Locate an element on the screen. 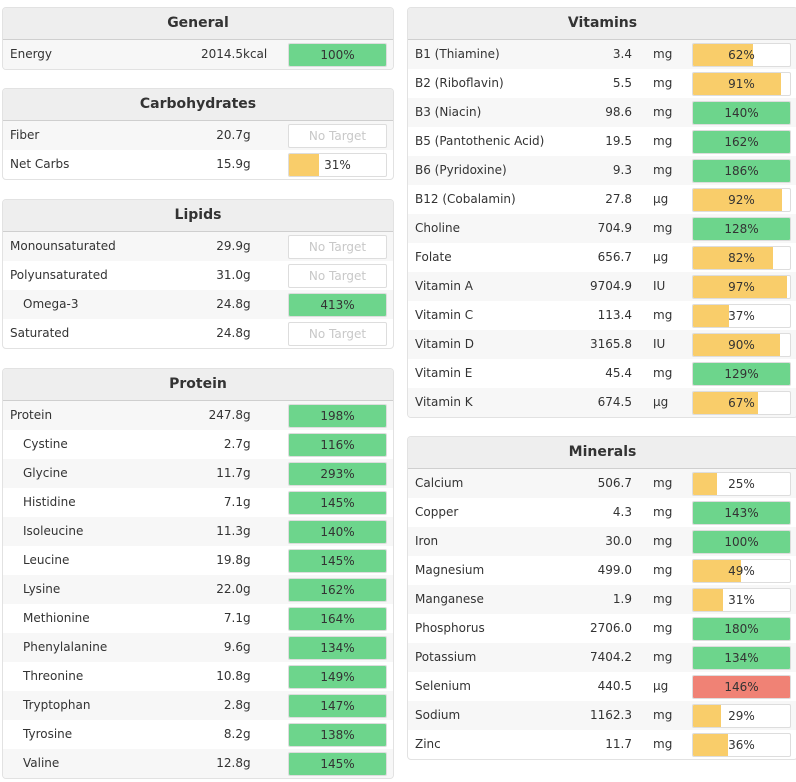 This screenshot has width=796, height=782. nutrient-amount: 113.4 is located at coordinates (614, 315).